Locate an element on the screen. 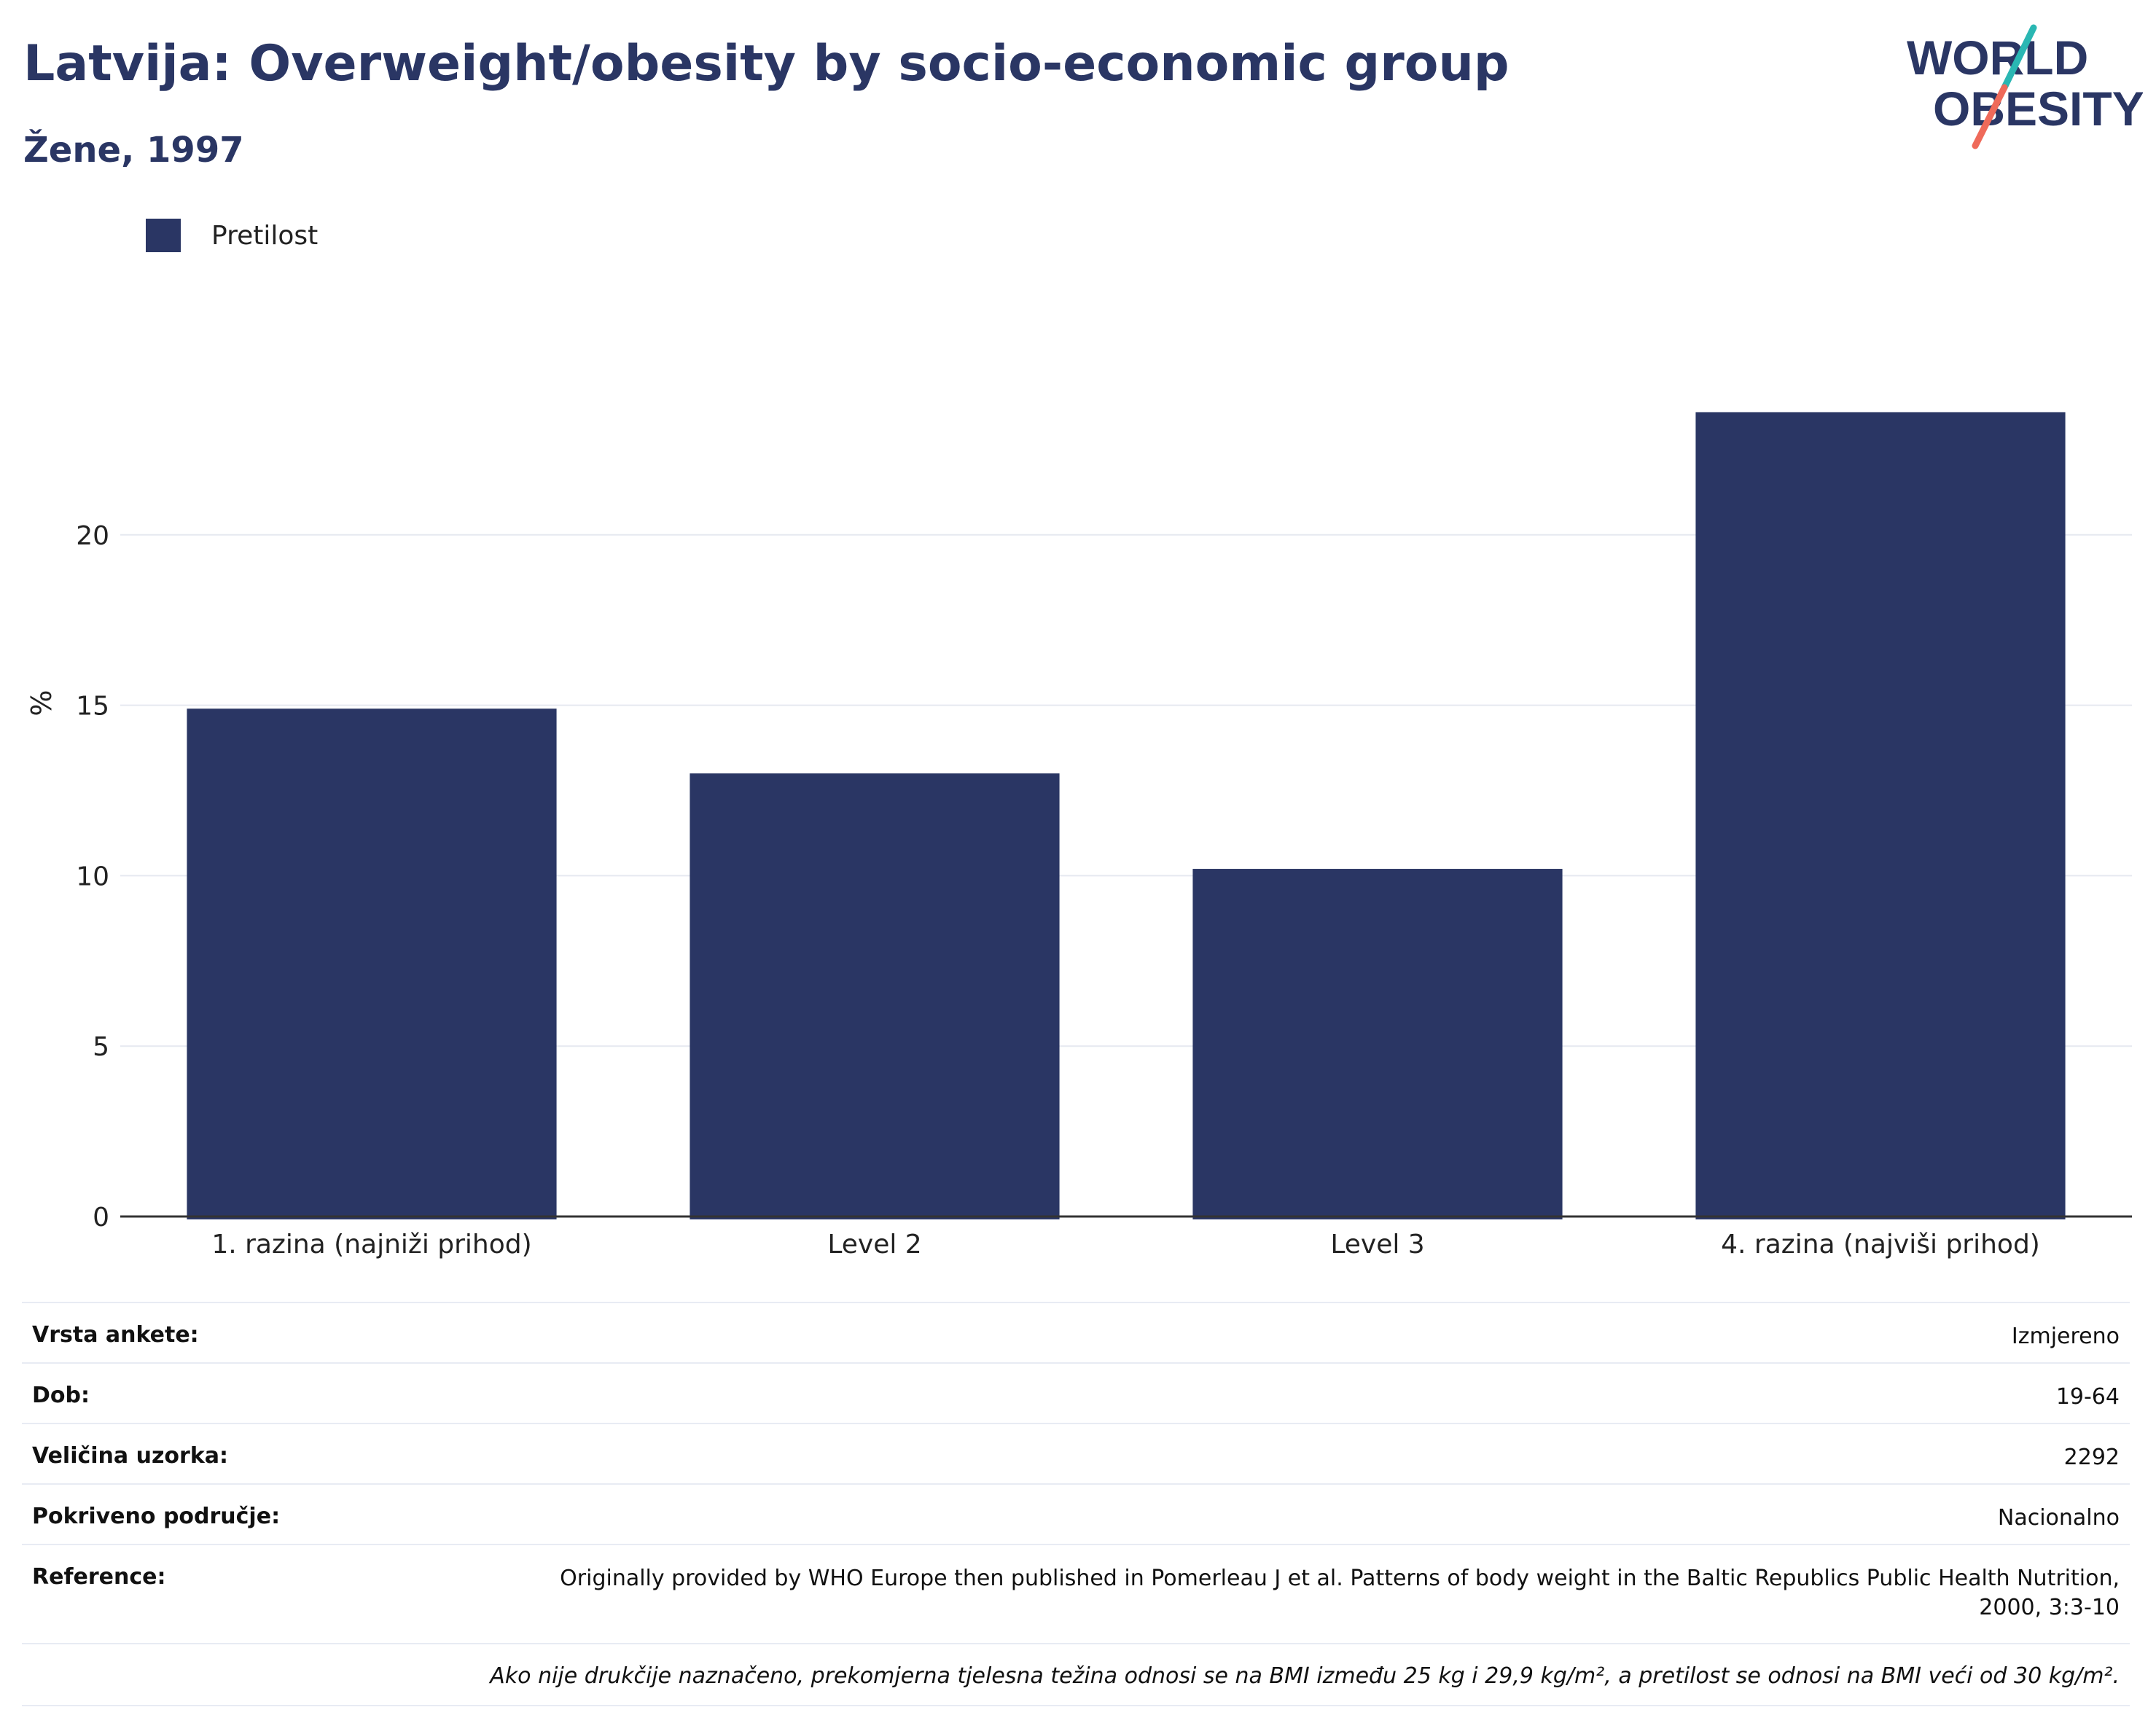 The width and height of the screenshot is (2156, 1734). info-value: Nacionalno is located at coordinates (2058, 1518).